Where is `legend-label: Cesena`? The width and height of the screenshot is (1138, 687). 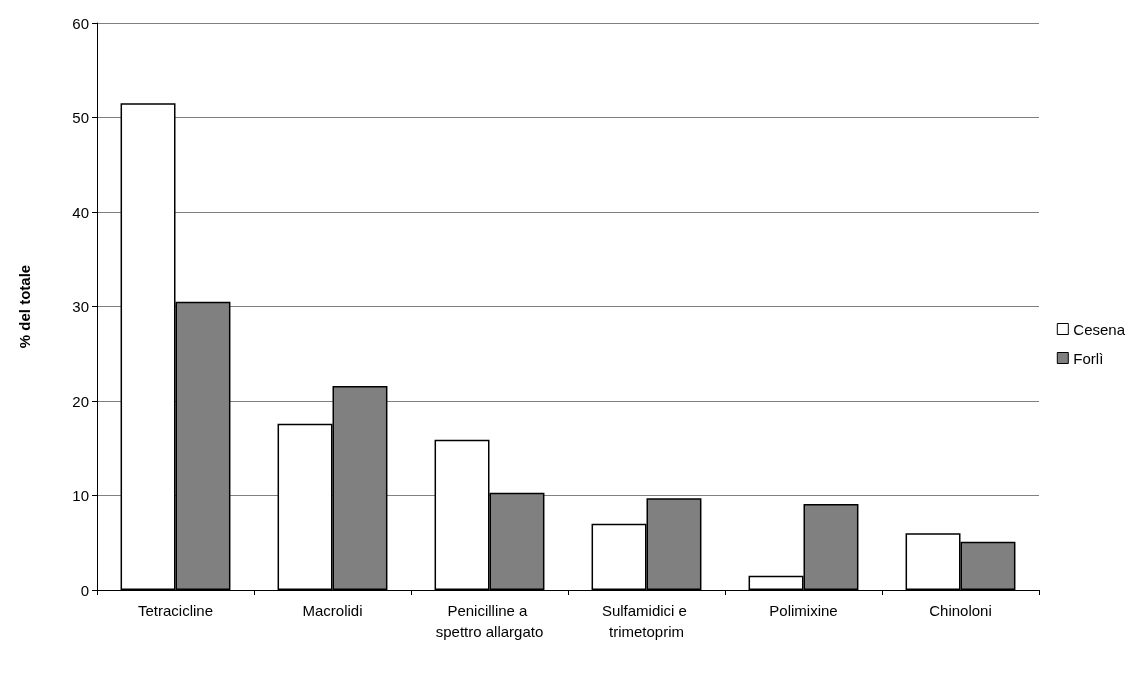
legend-label: Cesena is located at coordinates (1099, 329).